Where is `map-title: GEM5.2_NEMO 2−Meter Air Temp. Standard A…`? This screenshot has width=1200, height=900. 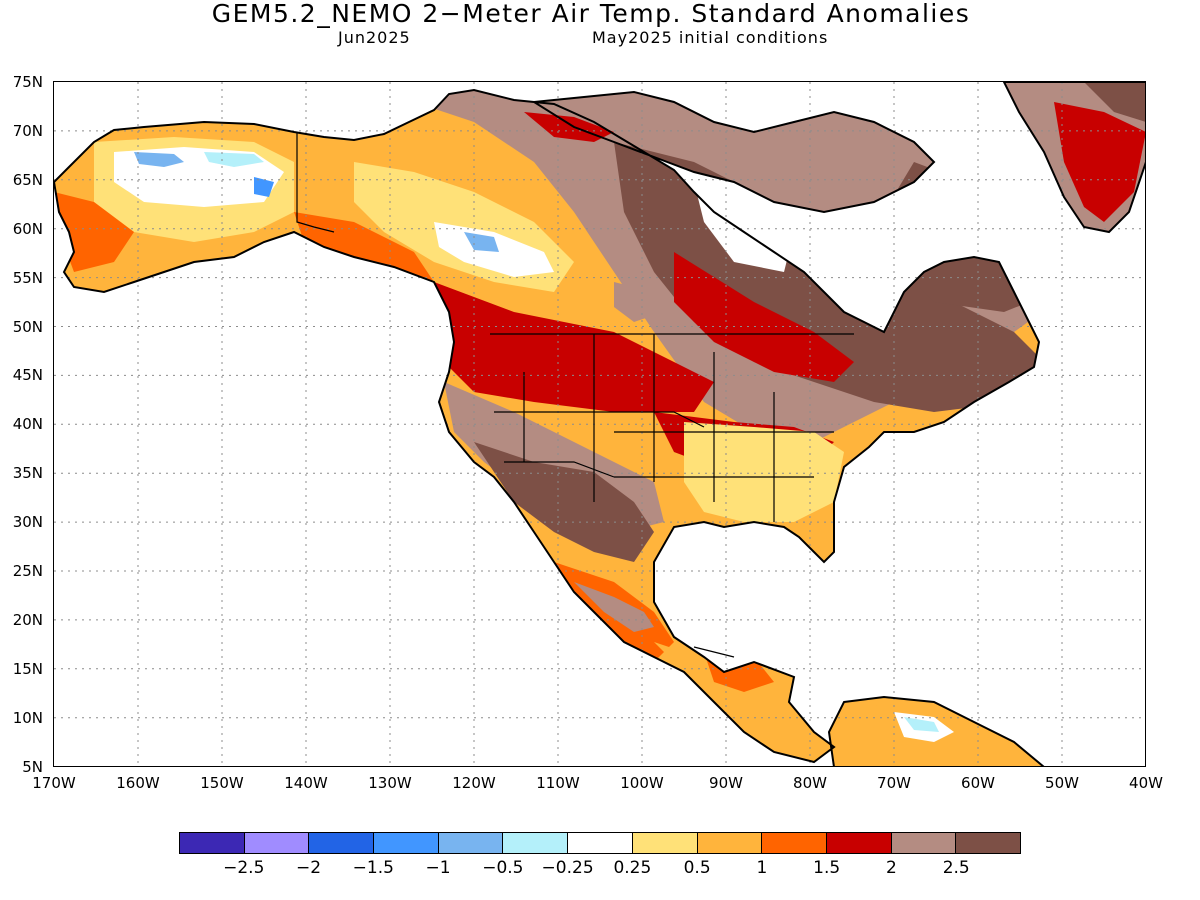
map-title: GEM5.2_NEMO 2−Meter Air Temp. Standard A… is located at coordinates (591, 14).